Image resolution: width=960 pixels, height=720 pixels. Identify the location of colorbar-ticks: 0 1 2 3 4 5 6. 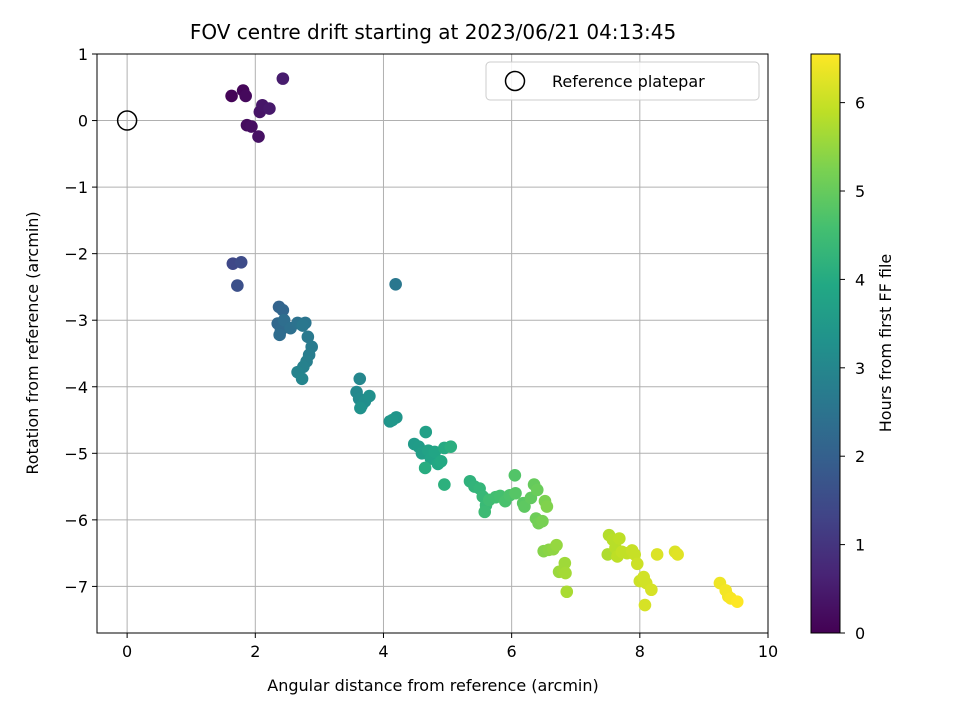
(852, 368).